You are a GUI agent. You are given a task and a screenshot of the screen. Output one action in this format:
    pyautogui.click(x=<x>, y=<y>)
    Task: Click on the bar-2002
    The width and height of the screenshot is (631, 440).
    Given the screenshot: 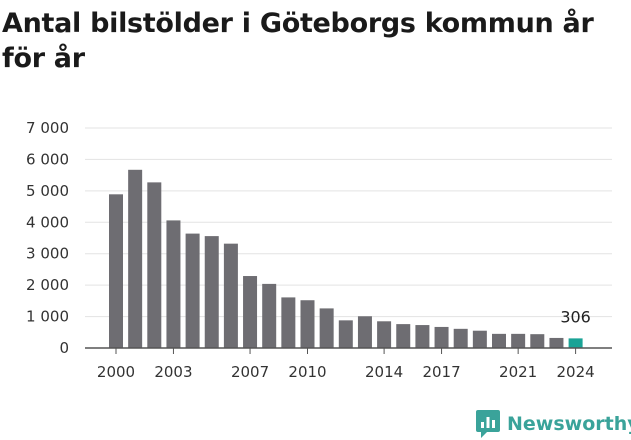 What is the action you would take?
    pyautogui.click(x=154, y=265)
    